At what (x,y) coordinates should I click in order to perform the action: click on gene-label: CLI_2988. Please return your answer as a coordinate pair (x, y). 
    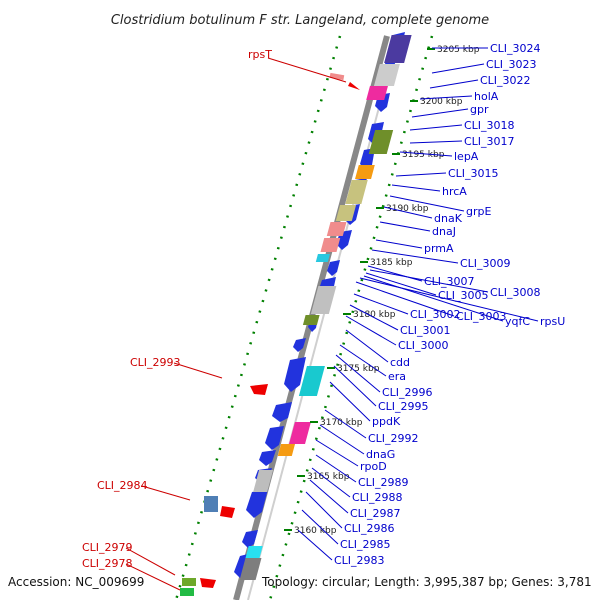
    Looking at the image, I should click on (377, 497).